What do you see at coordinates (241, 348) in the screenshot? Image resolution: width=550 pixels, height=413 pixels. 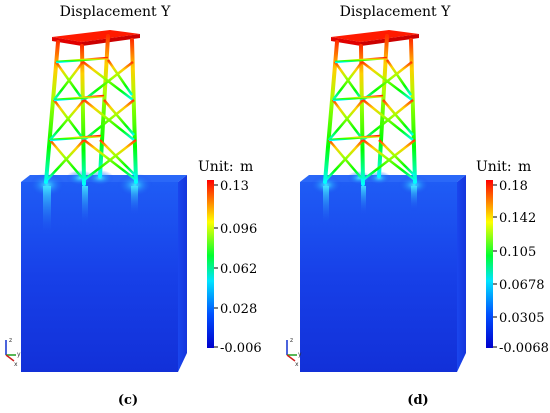 I see `colorbar-tick: -0.006` at bounding box center [241, 348].